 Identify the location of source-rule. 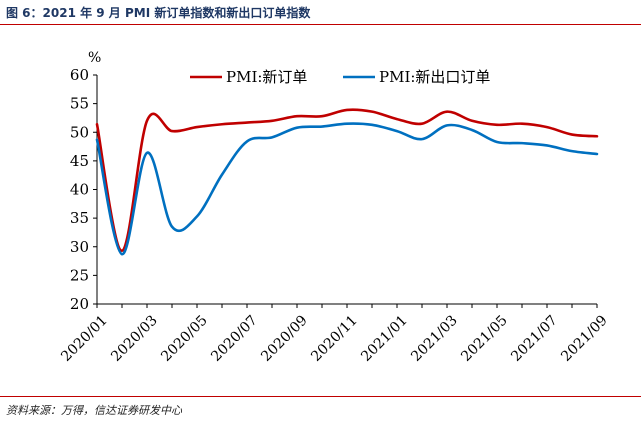
(320, 396).